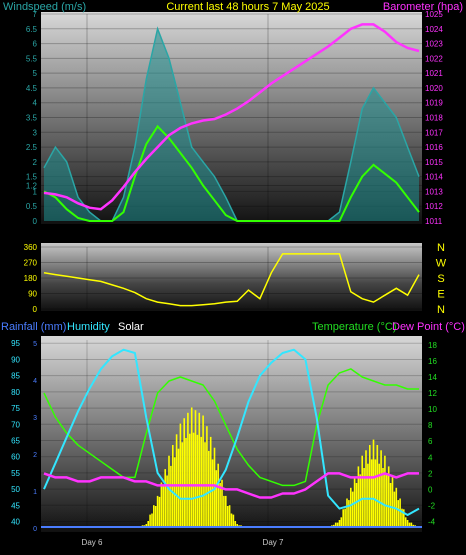 The height and width of the screenshot is (555, 466). What do you see at coordinates (35, 44) in the screenshot?
I see `wind-tick-label: 6` at bounding box center [35, 44].